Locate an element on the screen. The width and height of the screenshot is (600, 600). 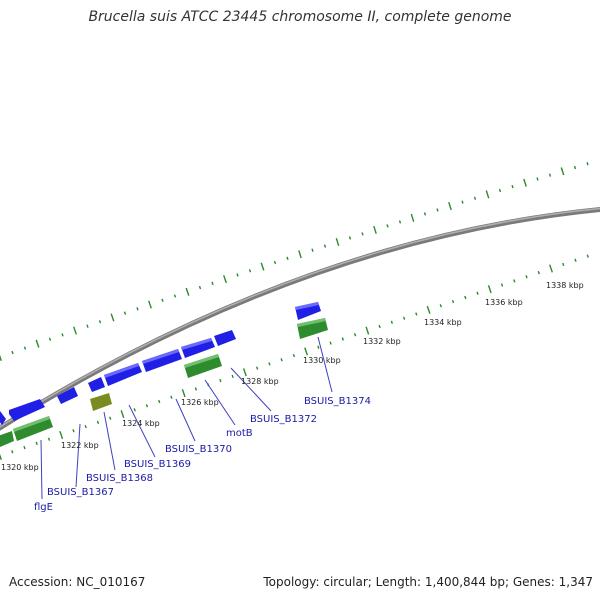
gene-label-bsuis-b1368: BSUIS_B1368 is located at coordinates (119, 478).